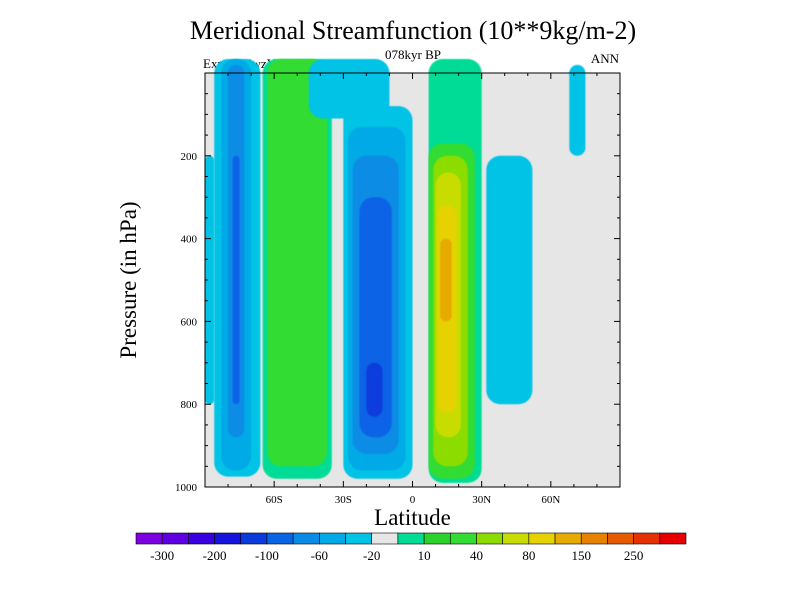  Describe the element at coordinates (413, 54) in the screenshot. I see `chart-subtitle: 078kyr BP` at that location.